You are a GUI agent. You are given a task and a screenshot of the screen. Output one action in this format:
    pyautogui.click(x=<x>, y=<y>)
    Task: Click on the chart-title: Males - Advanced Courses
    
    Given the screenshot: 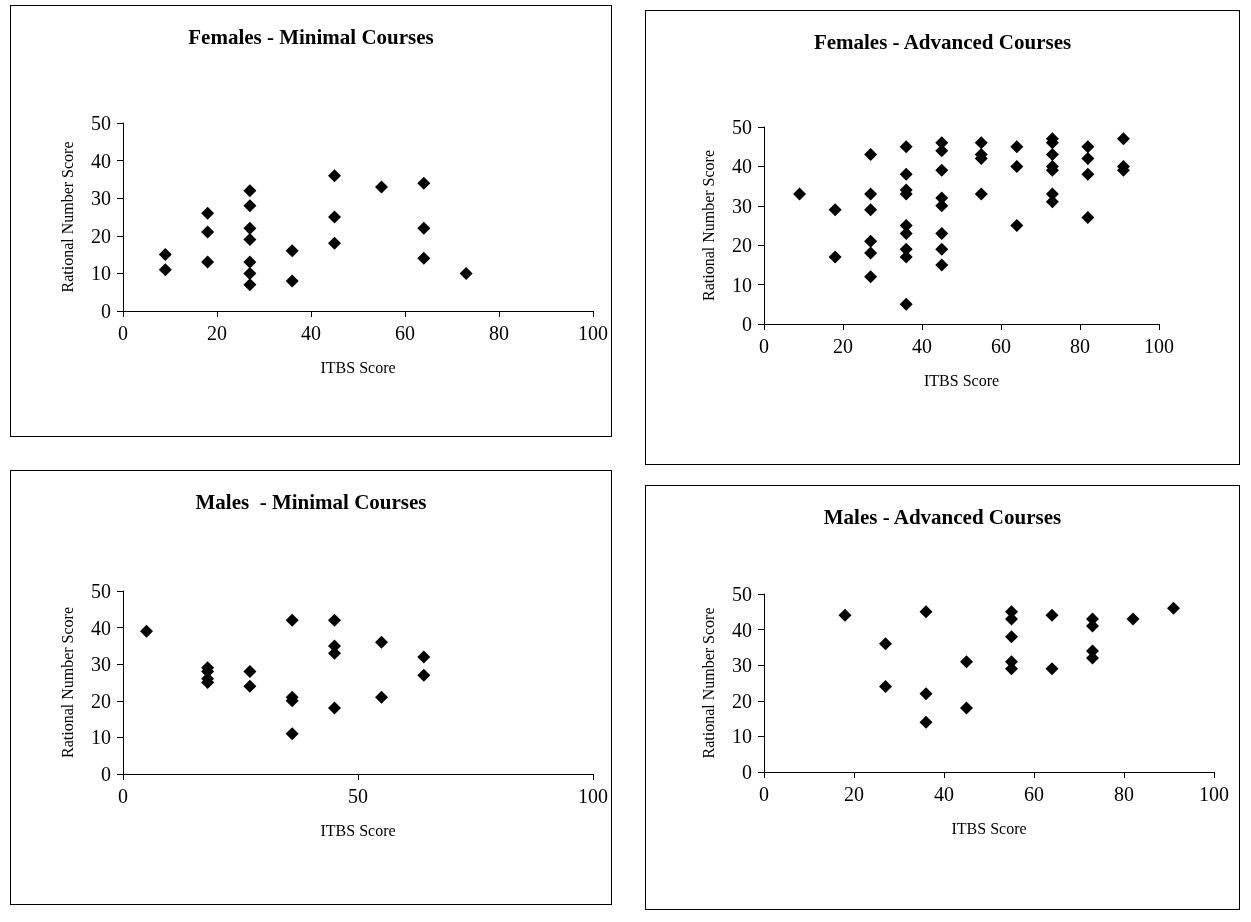 What is the action you would take?
    pyautogui.click(x=942, y=516)
    